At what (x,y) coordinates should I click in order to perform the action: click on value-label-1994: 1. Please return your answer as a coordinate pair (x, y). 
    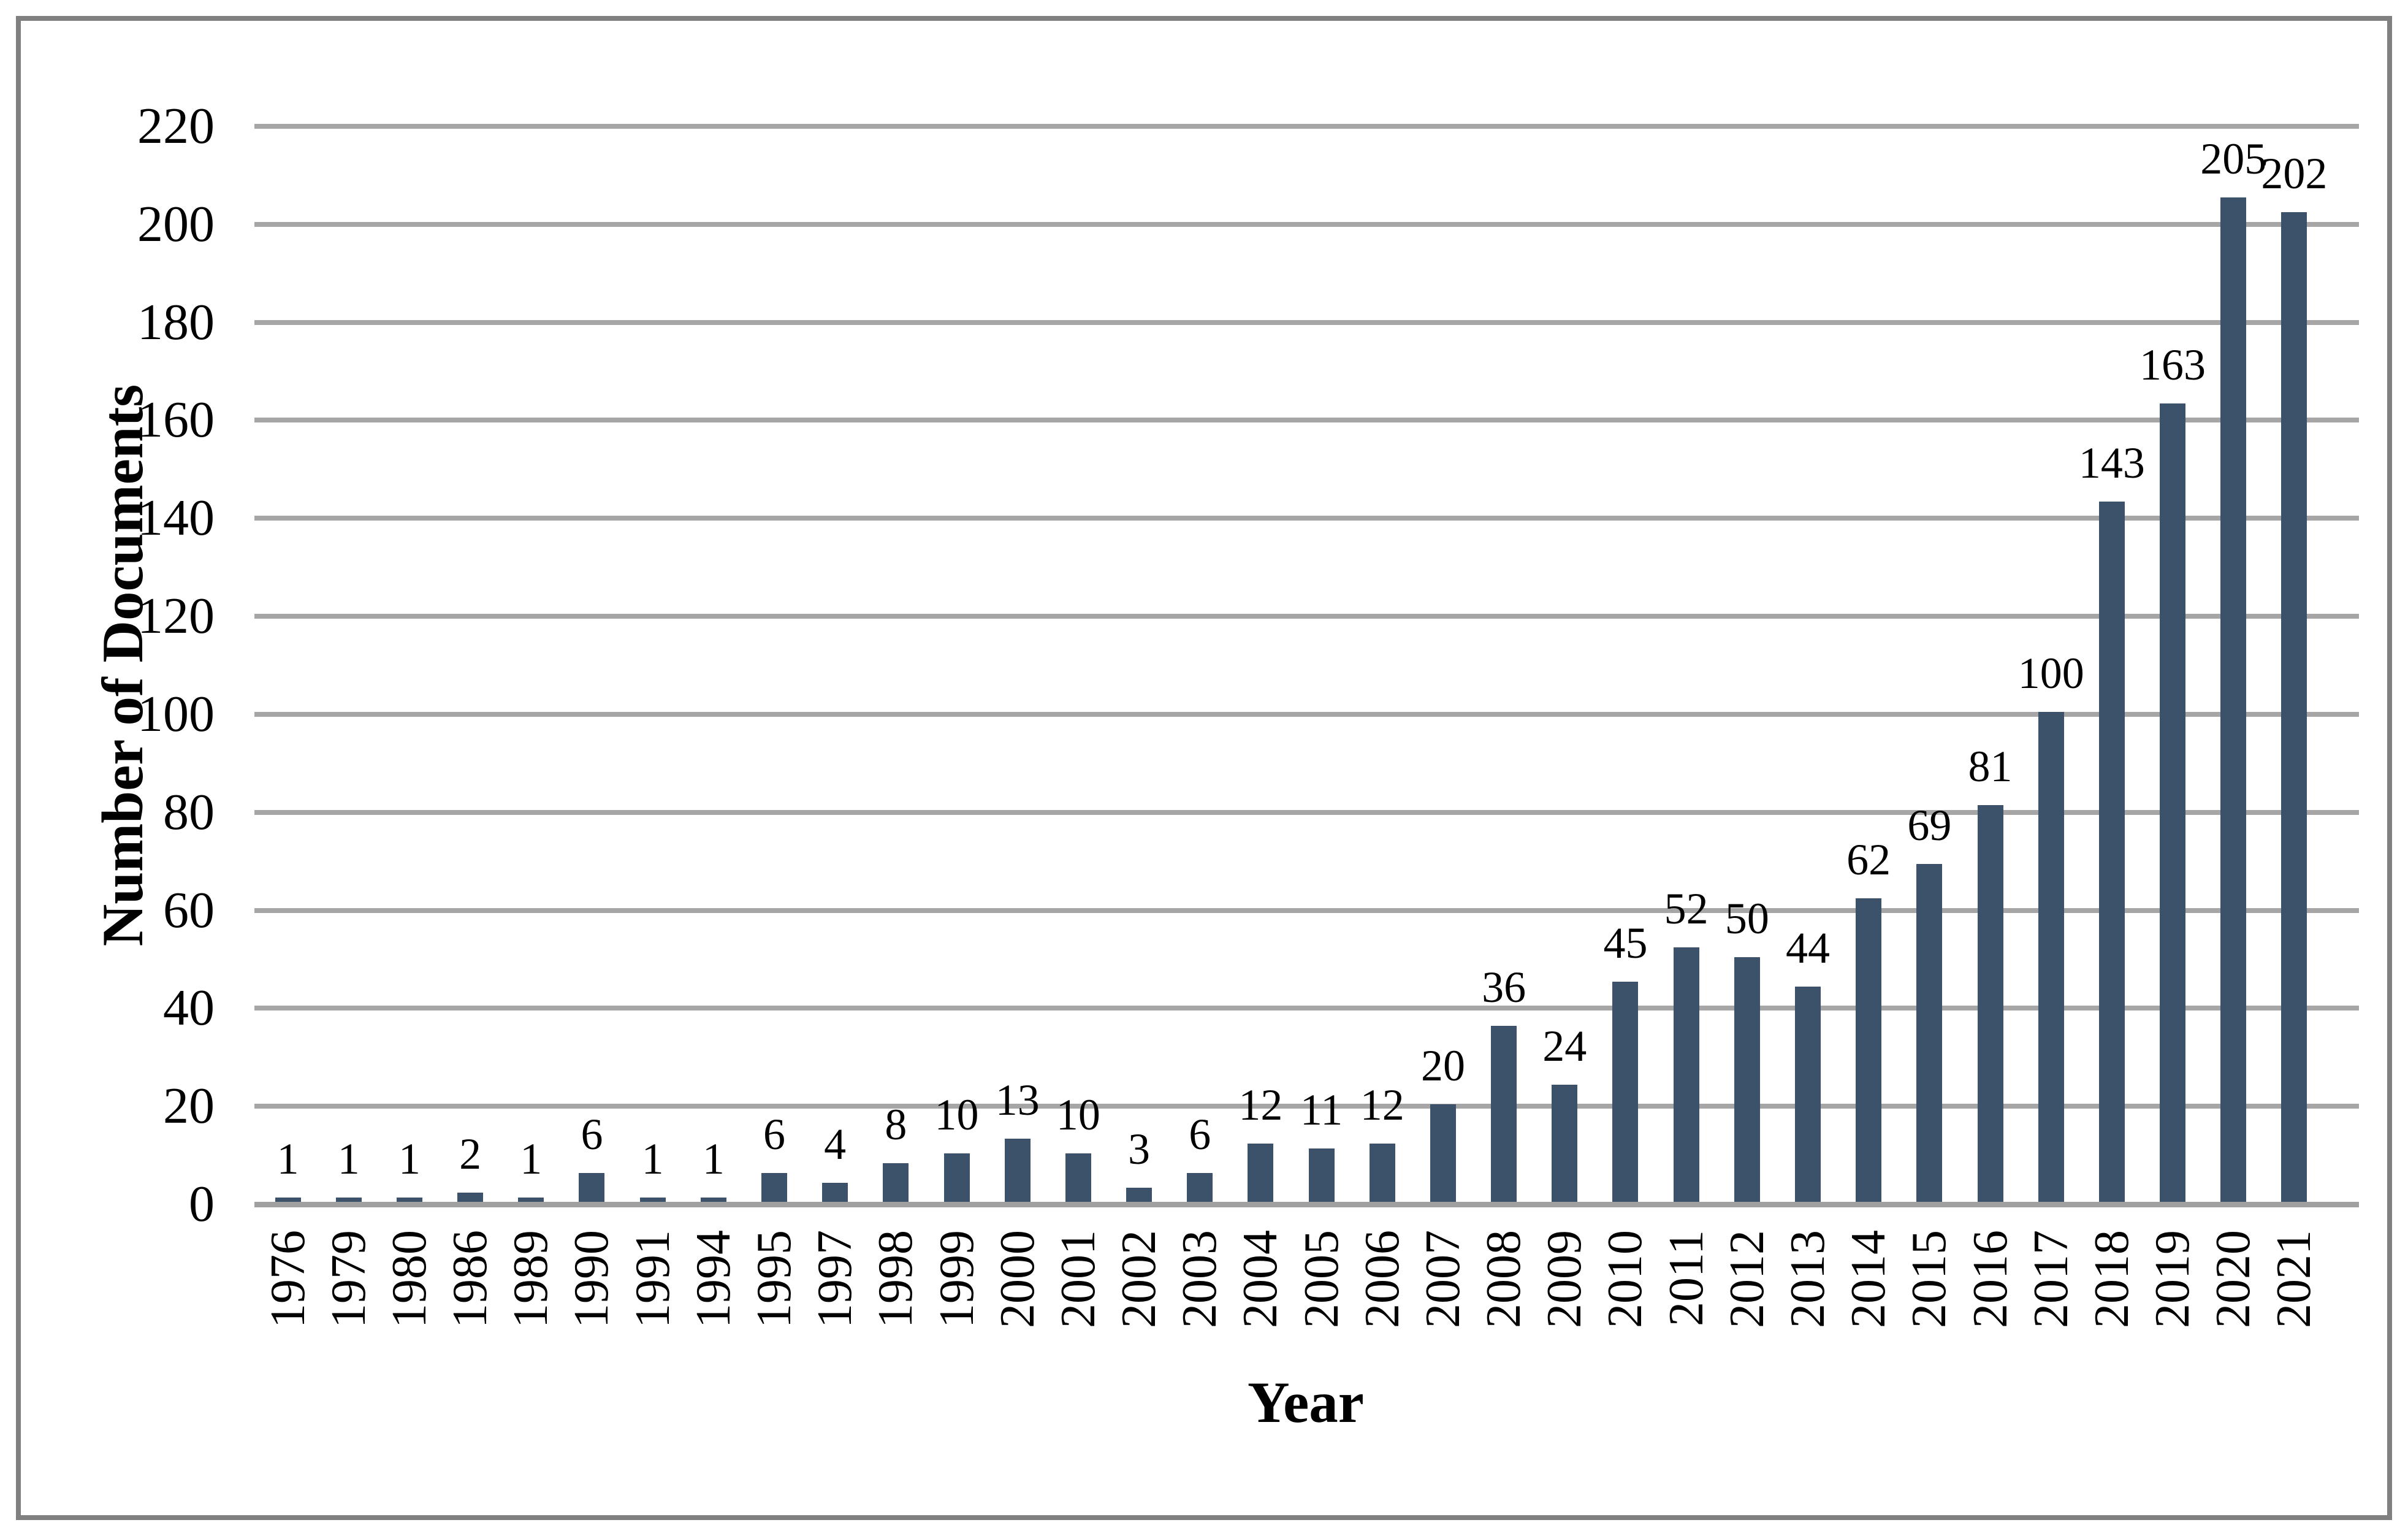
    Looking at the image, I should click on (713, 1158).